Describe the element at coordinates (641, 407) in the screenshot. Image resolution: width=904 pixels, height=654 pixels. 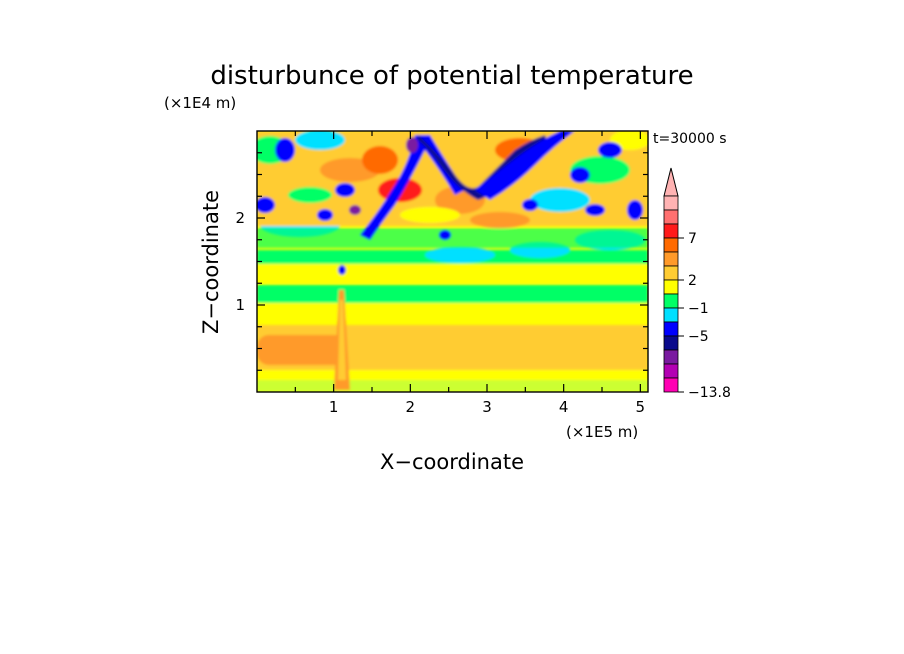
I see `x-tick-label: 5` at that location.